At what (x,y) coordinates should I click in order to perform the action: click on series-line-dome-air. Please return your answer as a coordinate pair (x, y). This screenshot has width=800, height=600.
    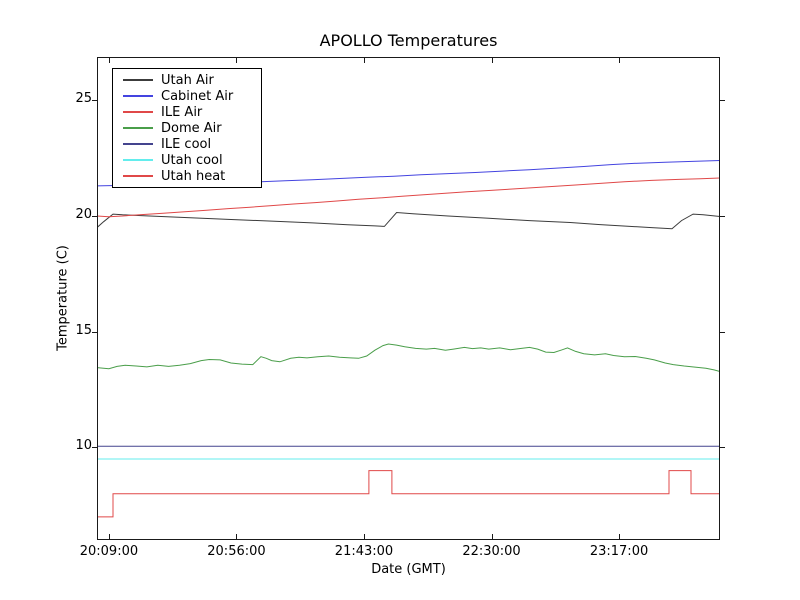
    Looking at the image, I should click on (408, 357).